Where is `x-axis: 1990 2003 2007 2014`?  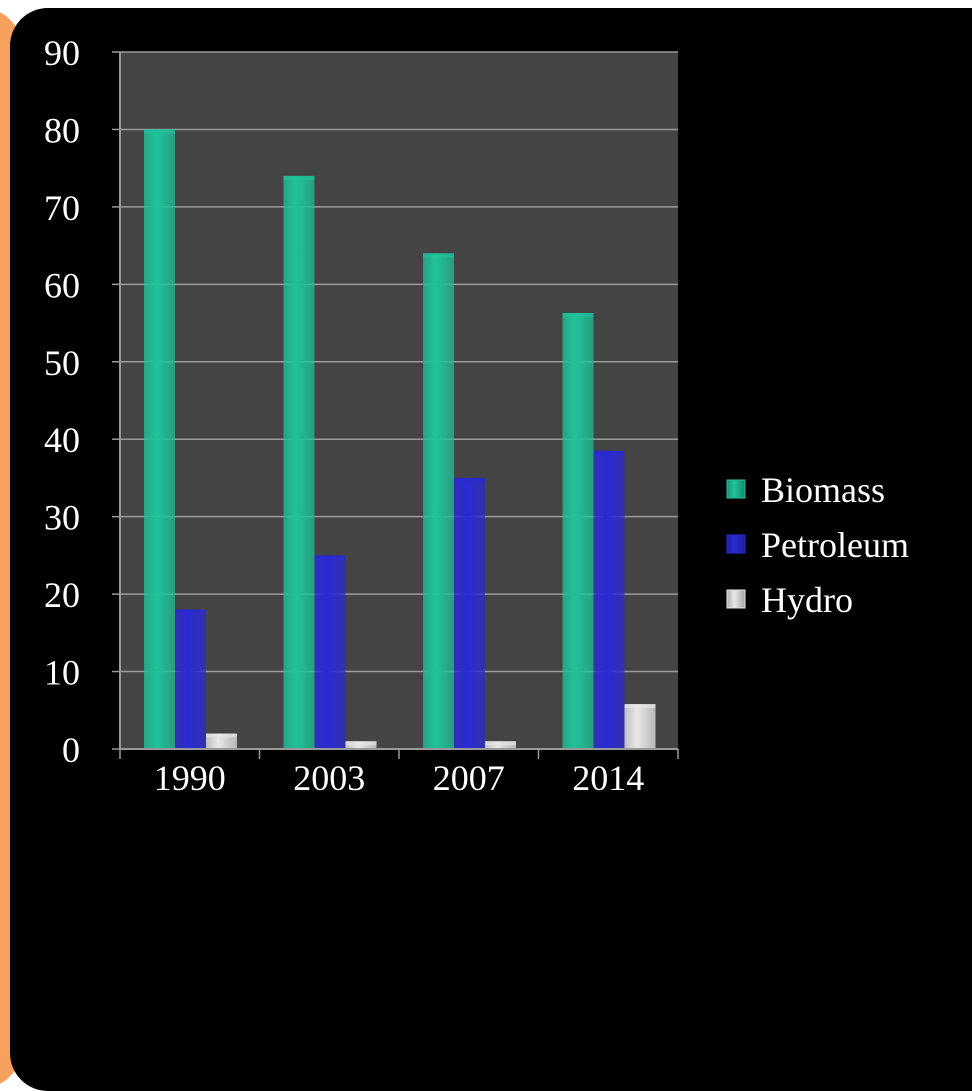 x-axis: 1990 2003 2007 2014 is located at coordinates (399, 773).